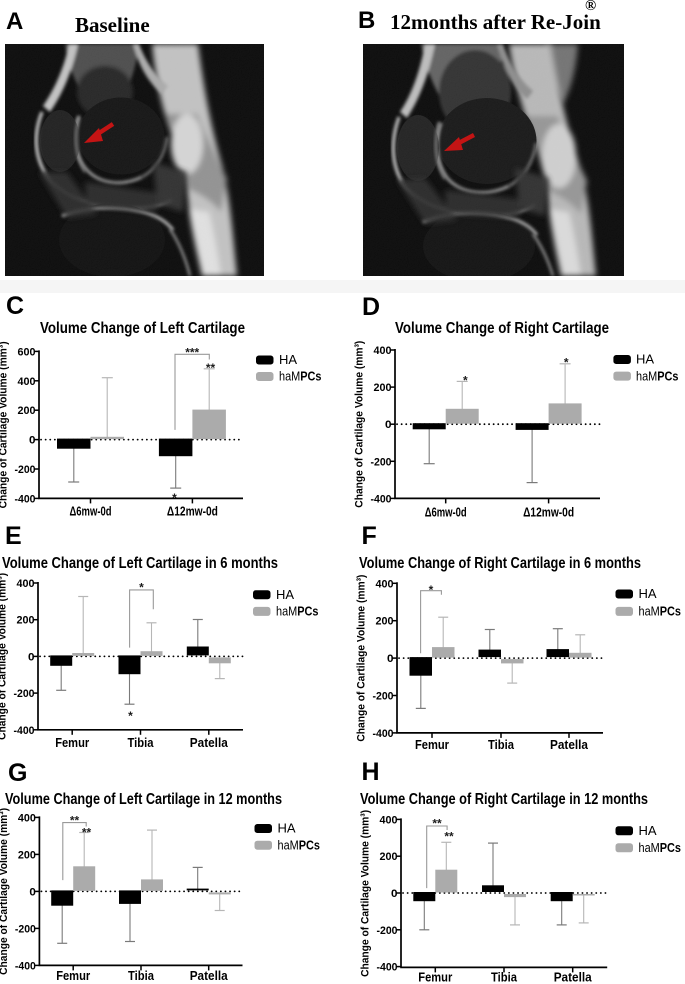 Image resolution: width=685 pixels, height=984 pixels. What do you see at coordinates (17, 773) in the screenshot?
I see `svg-text: G` at bounding box center [17, 773].